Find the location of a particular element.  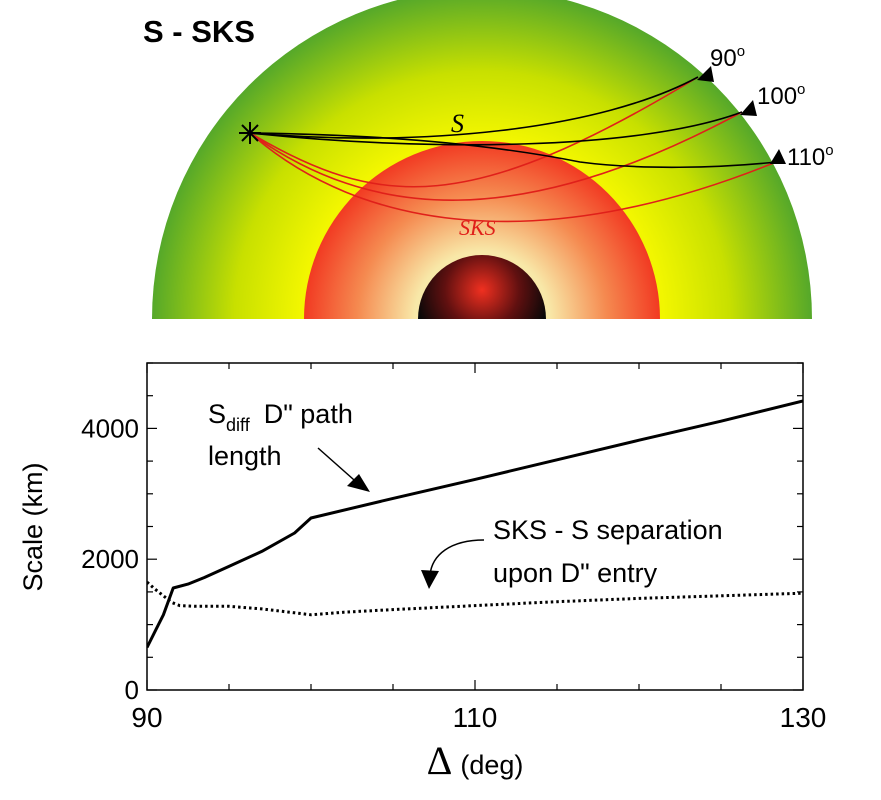

inner-core-half-disk is located at coordinates (482, 287).